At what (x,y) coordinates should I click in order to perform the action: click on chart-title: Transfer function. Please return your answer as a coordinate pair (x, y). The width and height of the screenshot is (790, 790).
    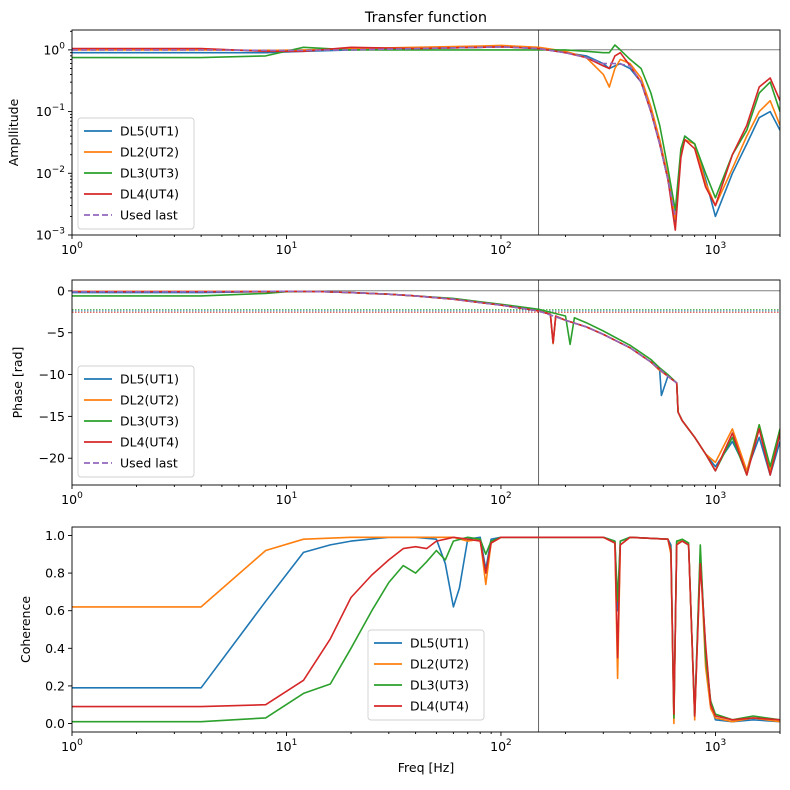
    Looking at the image, I should click on (425, 18).